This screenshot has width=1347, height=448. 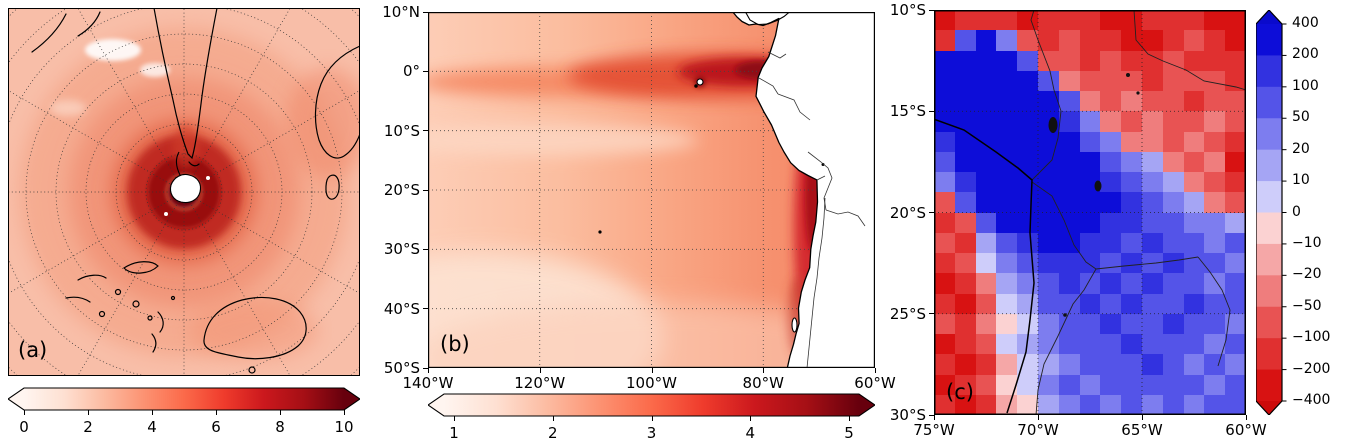 What do you see at coordinates (875, 370) in the screenshot?
I see `b-xtickmark` at bounding box center [875, 370].